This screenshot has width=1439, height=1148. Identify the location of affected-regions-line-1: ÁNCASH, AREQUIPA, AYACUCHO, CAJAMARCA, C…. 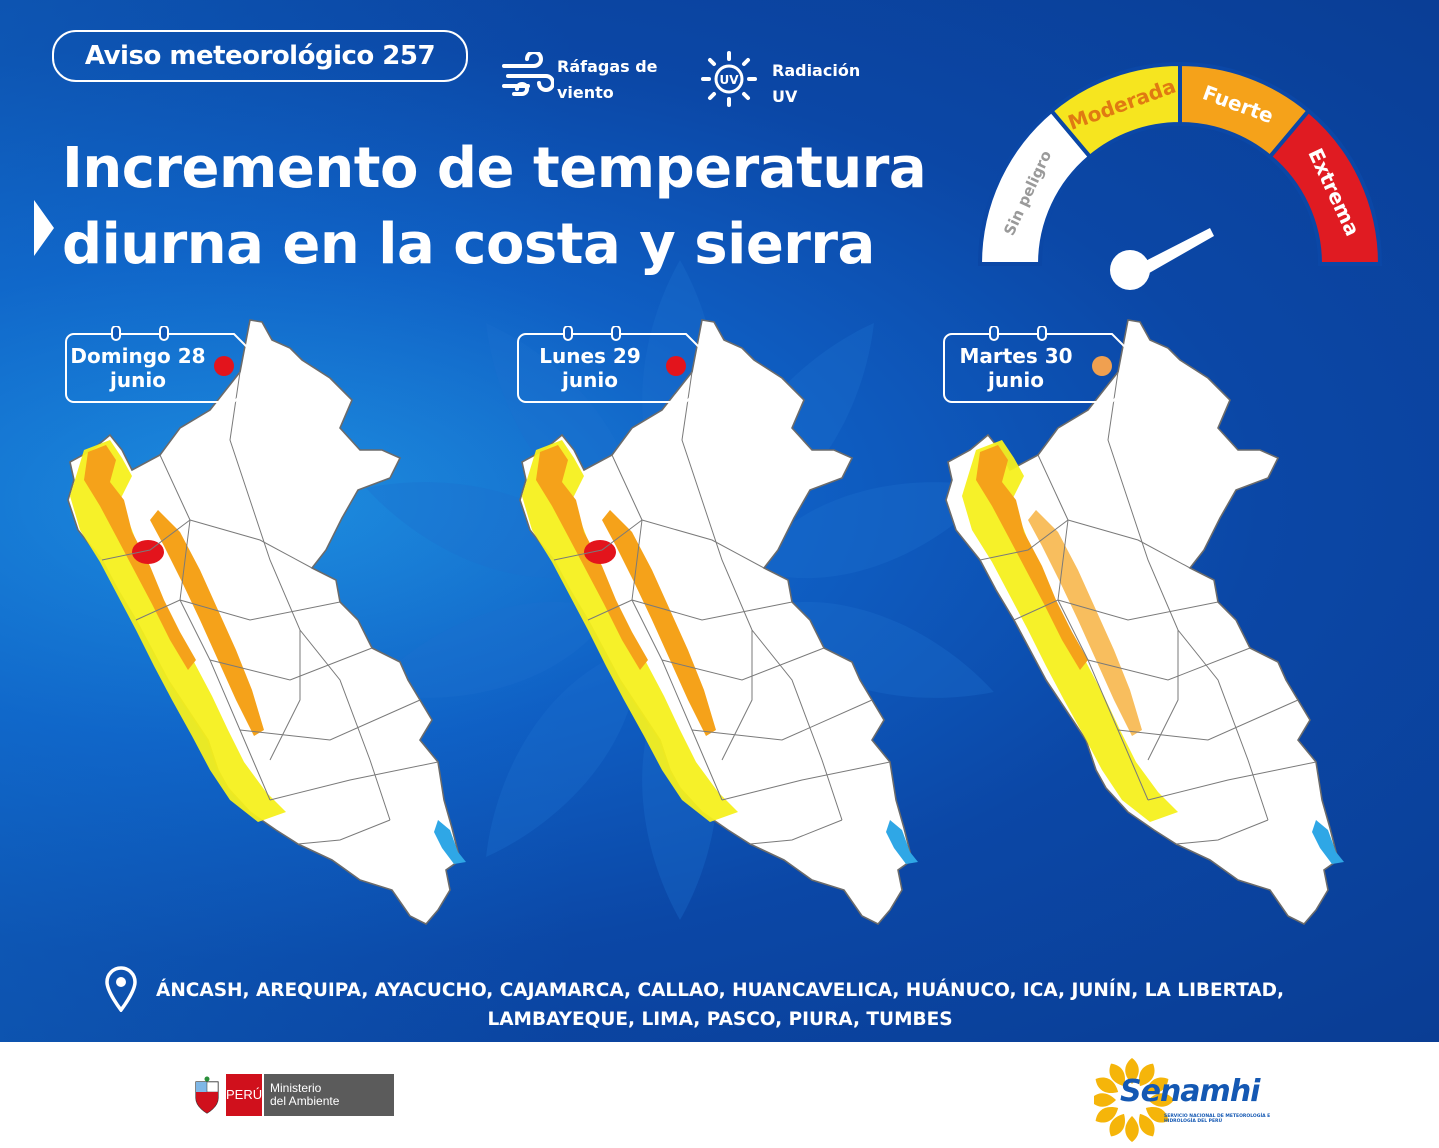
(720, 990).